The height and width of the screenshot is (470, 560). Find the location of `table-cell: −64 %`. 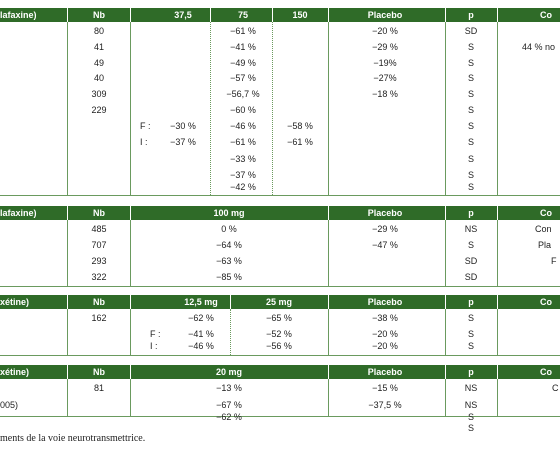

table-cell: −64 % is located at coordinates (229, 245).